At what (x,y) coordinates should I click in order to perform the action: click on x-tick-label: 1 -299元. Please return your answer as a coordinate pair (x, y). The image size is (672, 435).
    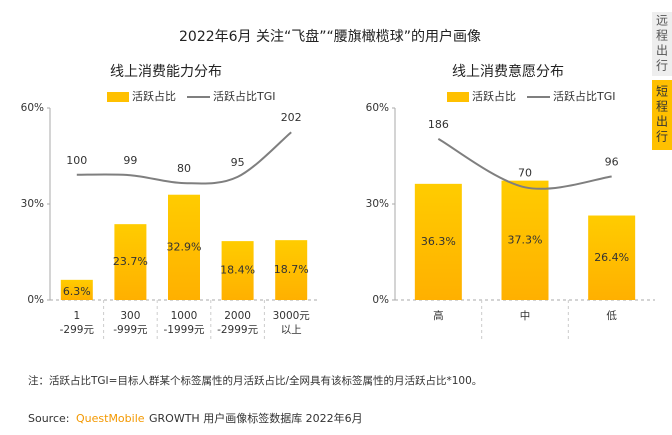
    Looking at the image, I should click on (77, 323).